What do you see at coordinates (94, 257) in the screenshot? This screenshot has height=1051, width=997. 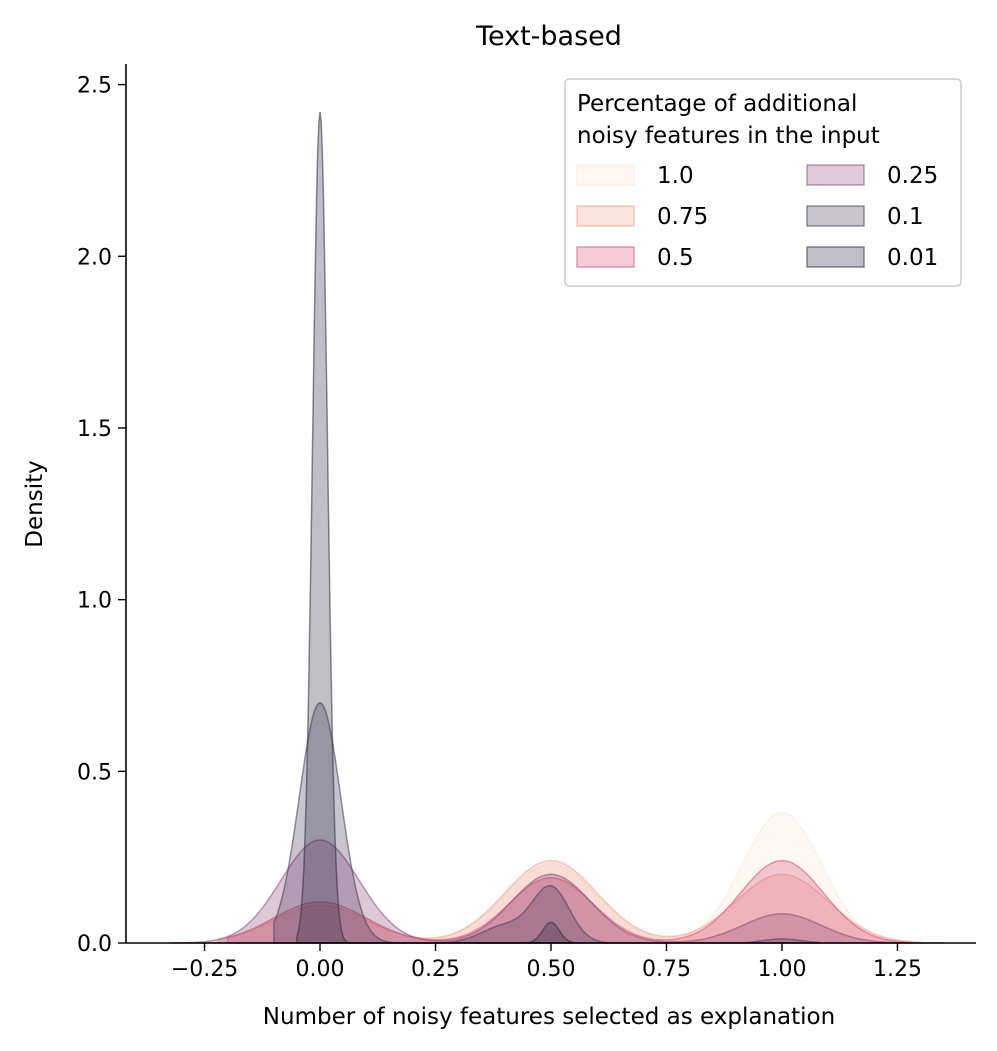 I see `y-tick-label: 2.0` at bounding box center [94, 257].